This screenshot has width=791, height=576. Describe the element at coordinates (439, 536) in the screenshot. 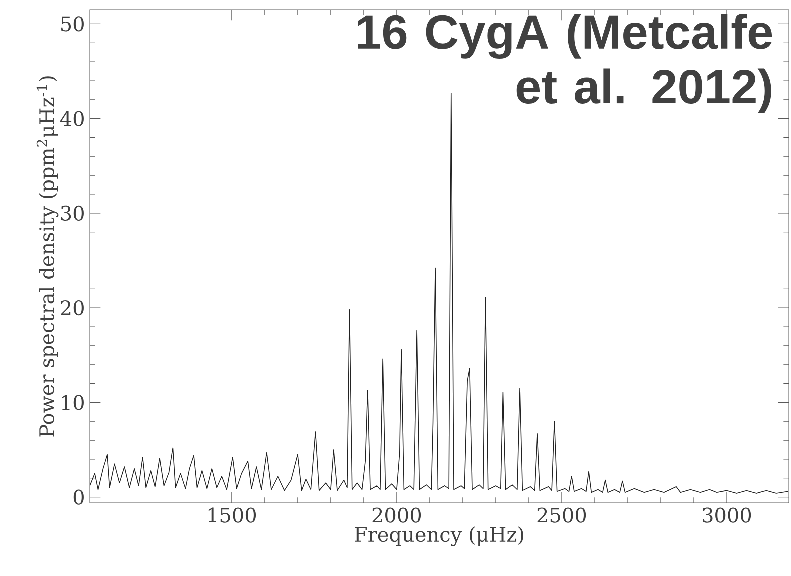

I see `x-axis-title: Frequency (μHz)` at that location.